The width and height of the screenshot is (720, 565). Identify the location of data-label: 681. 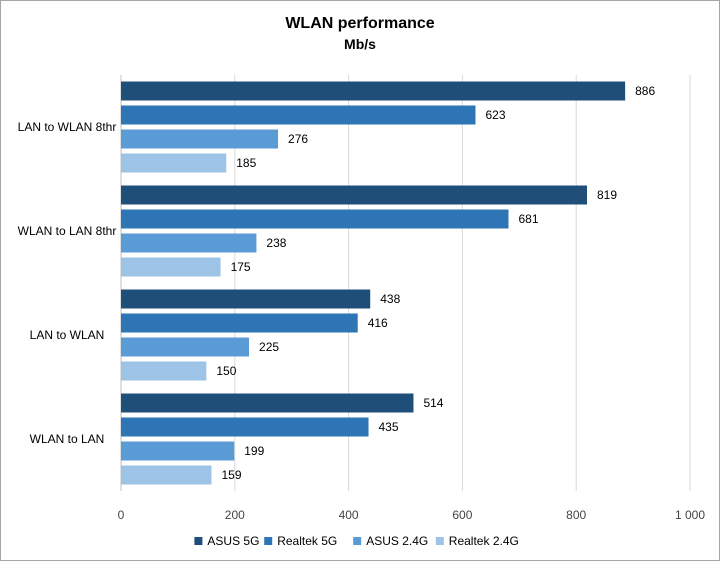
(528, 219).